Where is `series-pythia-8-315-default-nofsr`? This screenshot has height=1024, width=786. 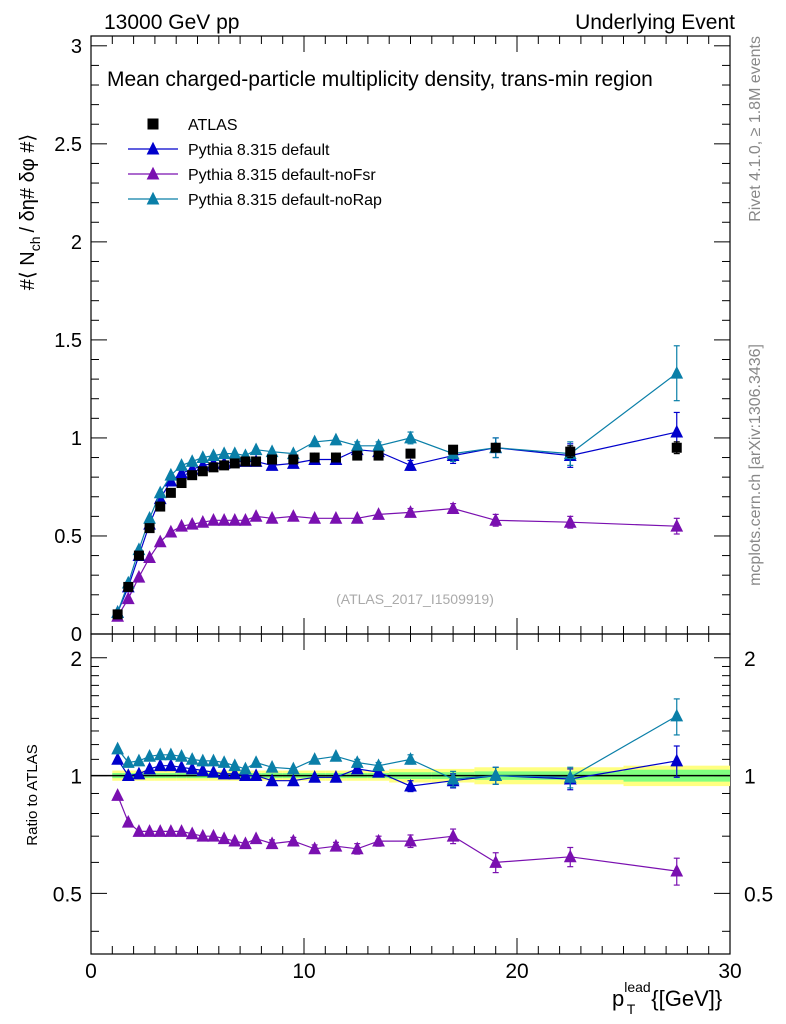
series-pythia-8-315-default-nofsr is located at coordinates (397, 561).